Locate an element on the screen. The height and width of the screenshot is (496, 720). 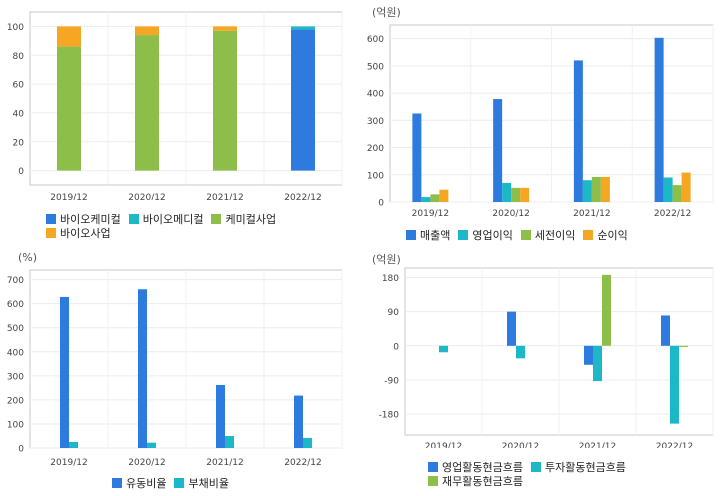
legend-label: 순이익 is located at coordinates (612, 235).